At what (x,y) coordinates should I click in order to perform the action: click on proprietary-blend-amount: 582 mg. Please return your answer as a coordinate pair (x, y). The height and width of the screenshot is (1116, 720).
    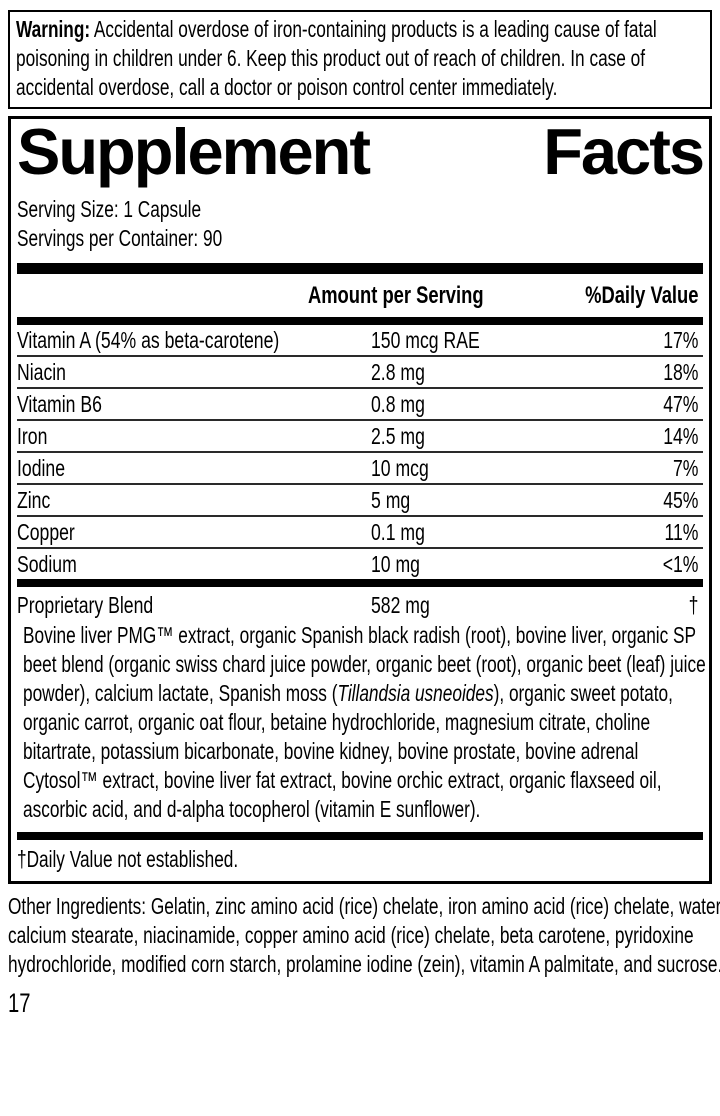
    Looking at the image, I should click on (400, 605).